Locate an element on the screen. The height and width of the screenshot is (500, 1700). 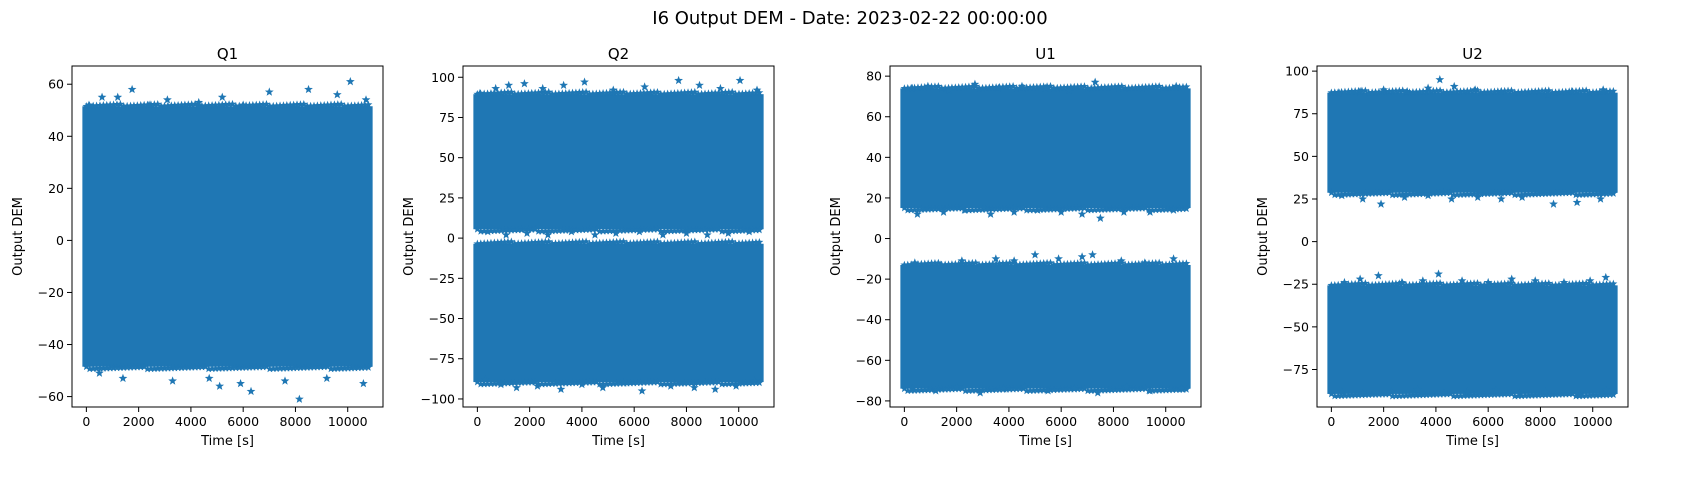
y-tick-label: −25 is located at coordinates (442, 278).